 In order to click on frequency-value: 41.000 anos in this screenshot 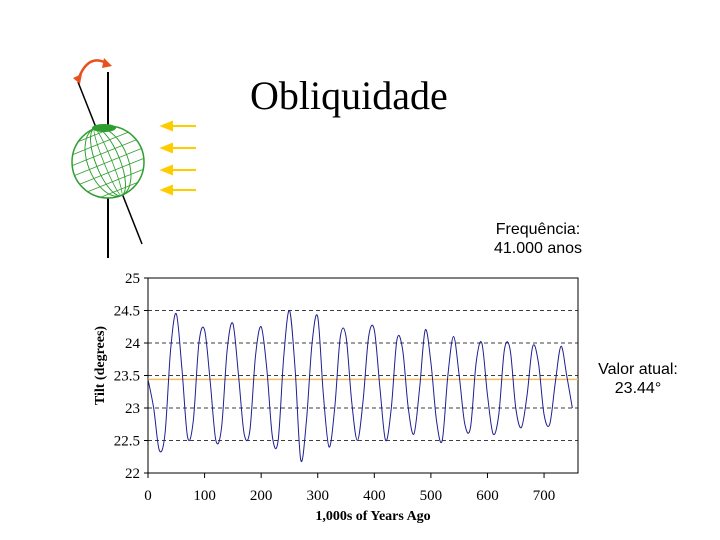, I will do `click(538, 248)`.